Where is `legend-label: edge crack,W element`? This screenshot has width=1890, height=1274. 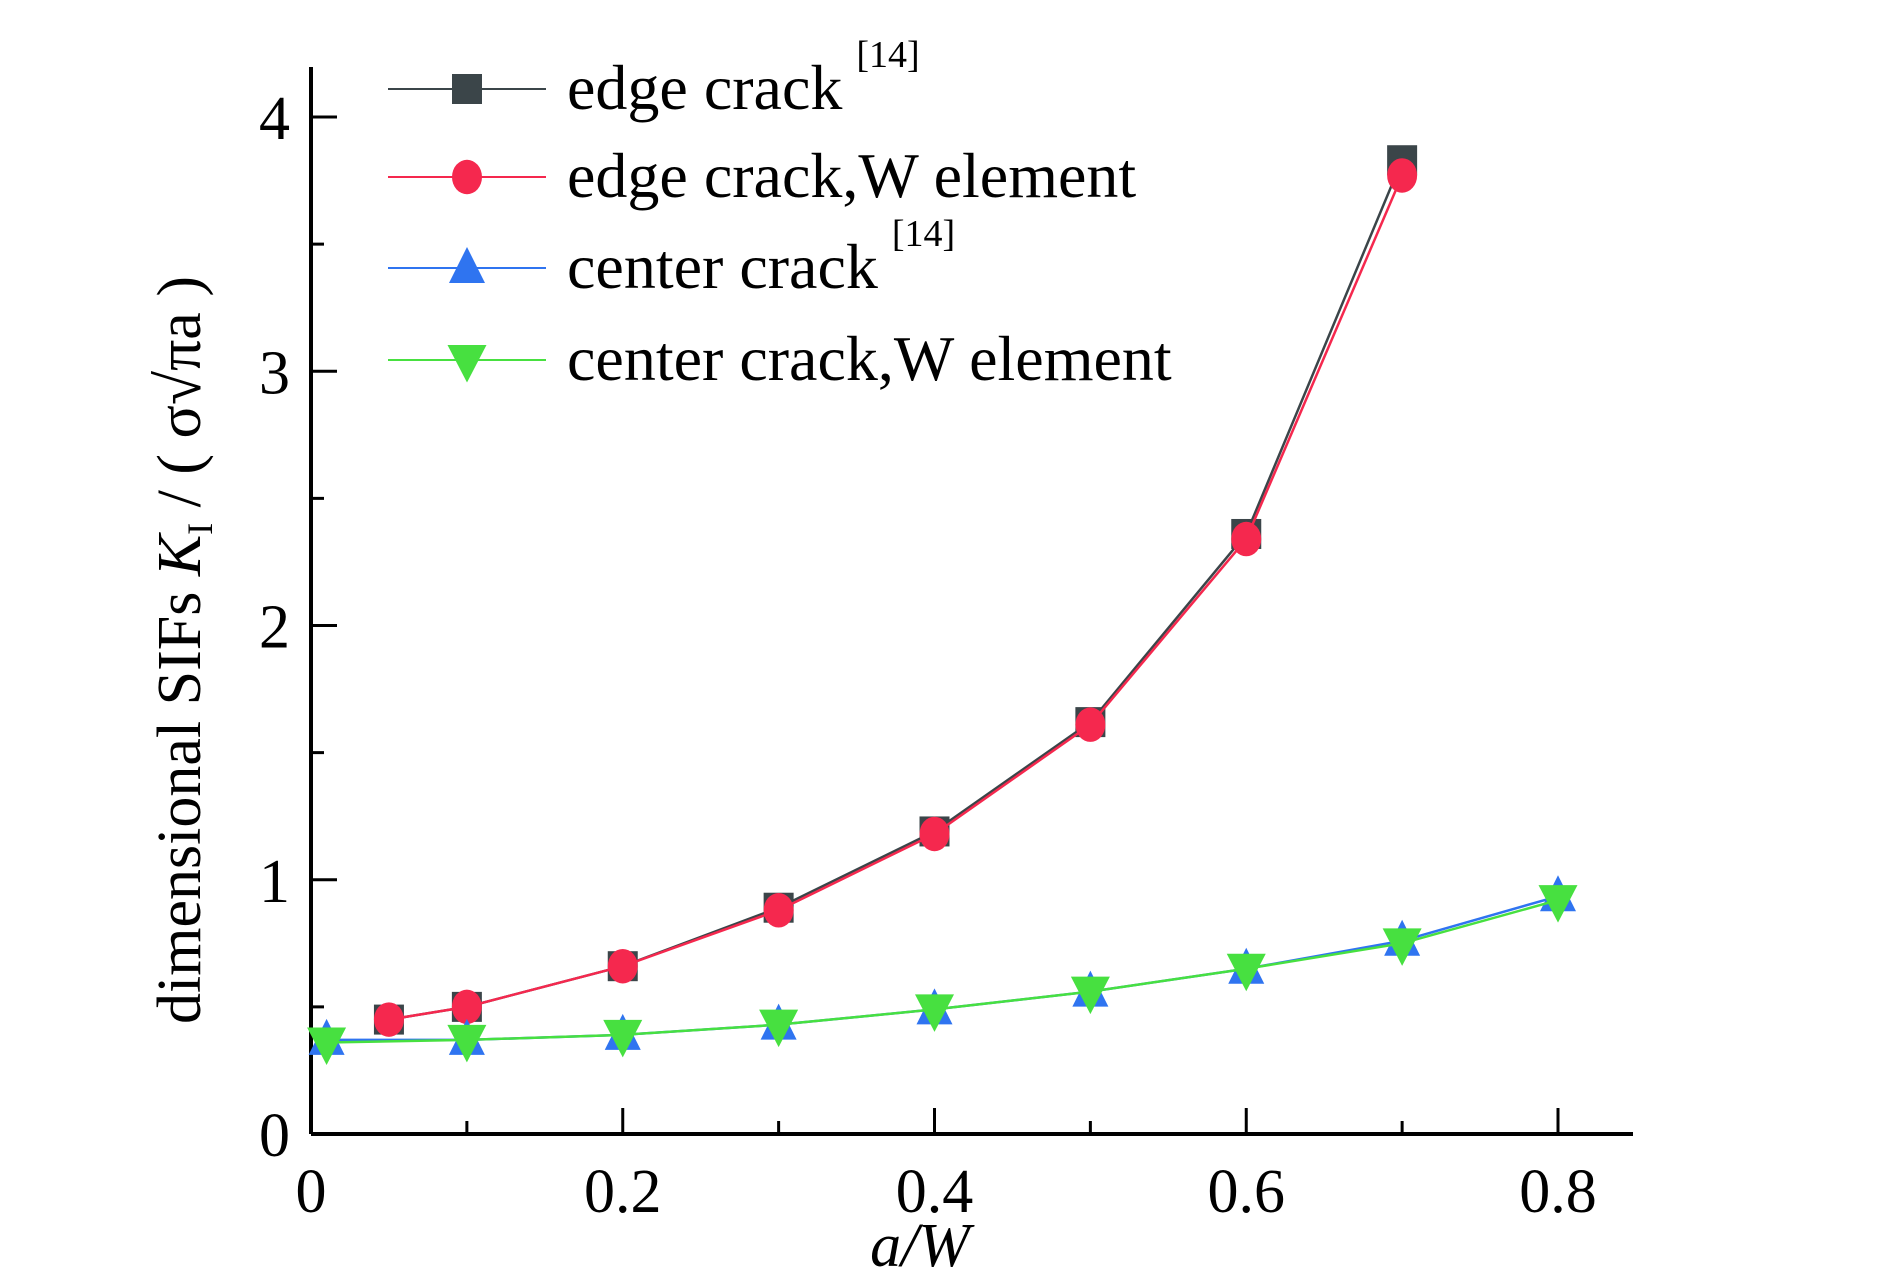
legend-label: edge crack,W element is located at coordinates (851, 175).